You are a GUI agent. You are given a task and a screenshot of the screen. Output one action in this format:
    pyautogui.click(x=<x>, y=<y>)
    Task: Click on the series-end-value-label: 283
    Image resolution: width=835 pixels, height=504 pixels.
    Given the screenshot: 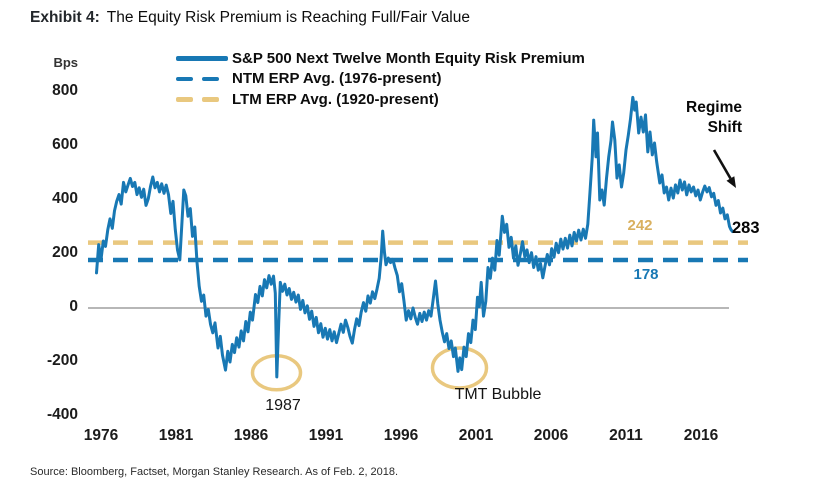 What is the action you would take?
    pyautogui.click(x=746, y=228)
    